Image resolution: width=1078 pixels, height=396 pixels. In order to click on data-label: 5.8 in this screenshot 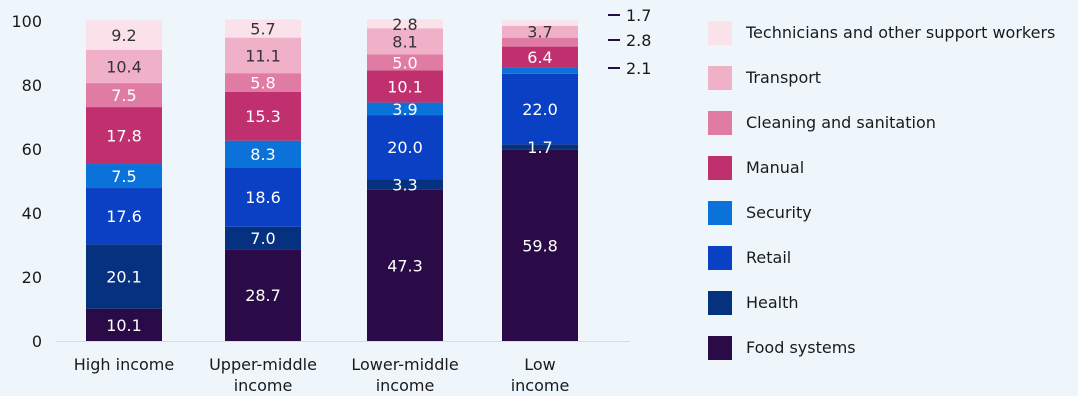, I will do `click(262, 82)`.